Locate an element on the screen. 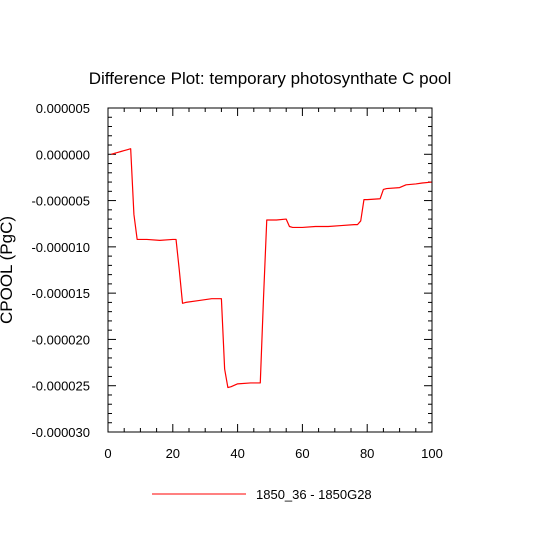 The height and width of the screenshot is (540, 540). y-tick-label: -0.000015 is located at coordinates (60, 293).